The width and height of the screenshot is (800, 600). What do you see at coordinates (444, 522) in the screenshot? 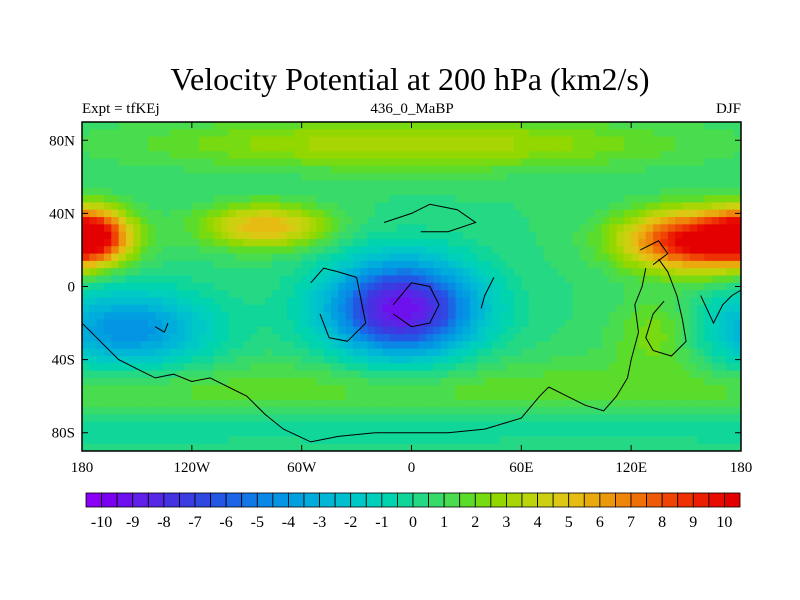
I see `colorbar-label: 1` at bounding box center [444, 522].